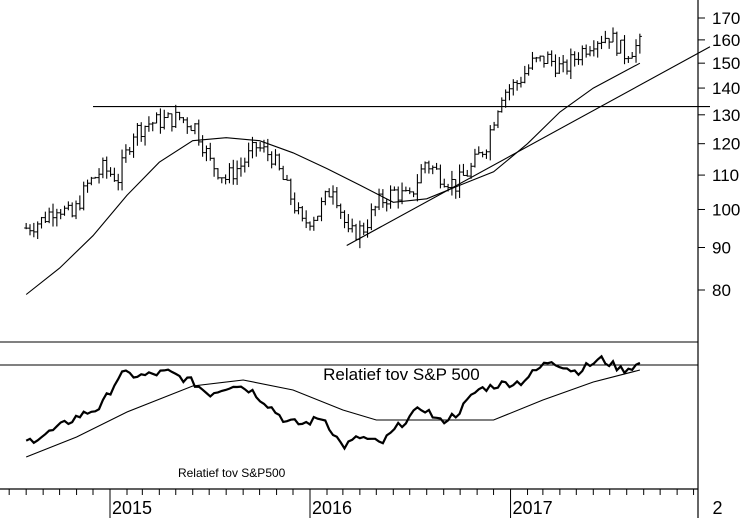  I want to click on price-tick-140: 140, so click(719, 88).